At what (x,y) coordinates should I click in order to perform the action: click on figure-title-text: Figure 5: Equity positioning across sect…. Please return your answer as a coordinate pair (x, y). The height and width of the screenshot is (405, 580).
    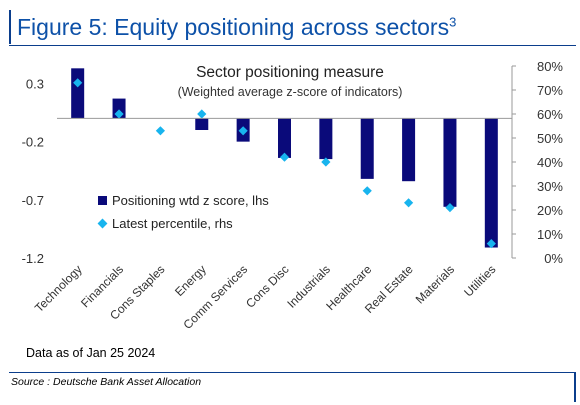
    Looking at the image, I should click on (233, 27).